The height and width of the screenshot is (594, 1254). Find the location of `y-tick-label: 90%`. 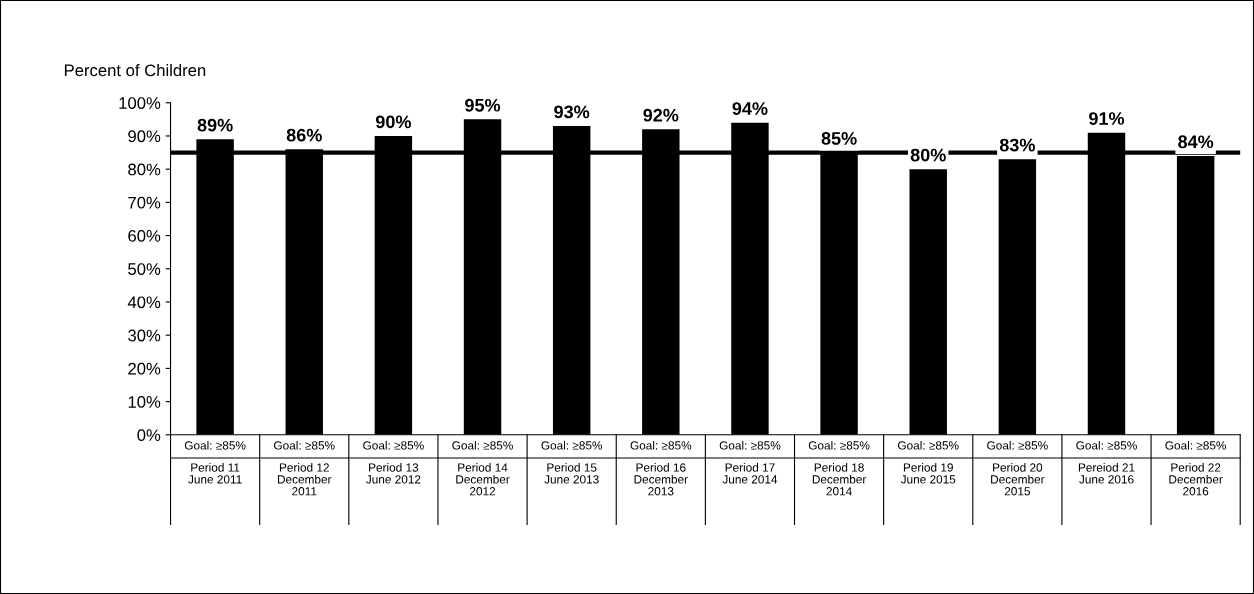

y-tick-label: 90% is located at coordinates (144, 136).